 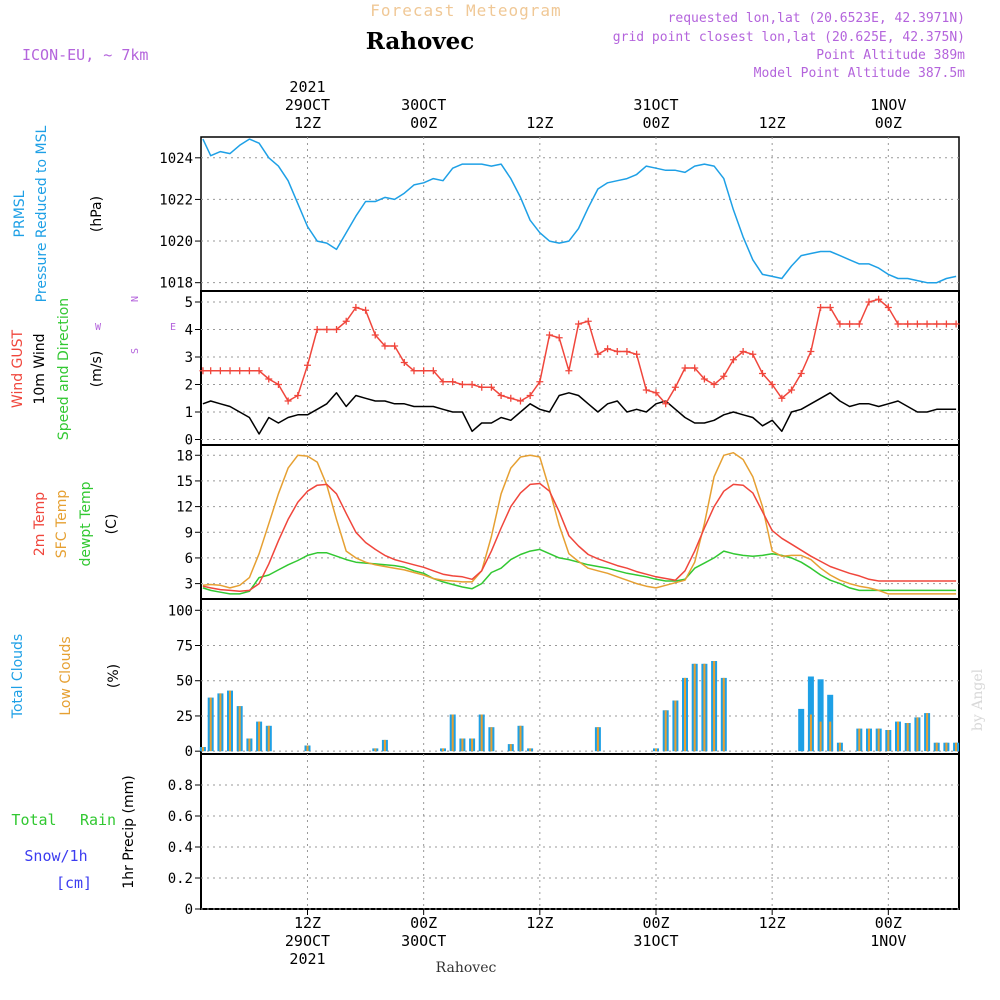 What do you see at coordinates (98, 327) in the screenshot?
I see `compass-west: W` at bounding box center [98, 327].